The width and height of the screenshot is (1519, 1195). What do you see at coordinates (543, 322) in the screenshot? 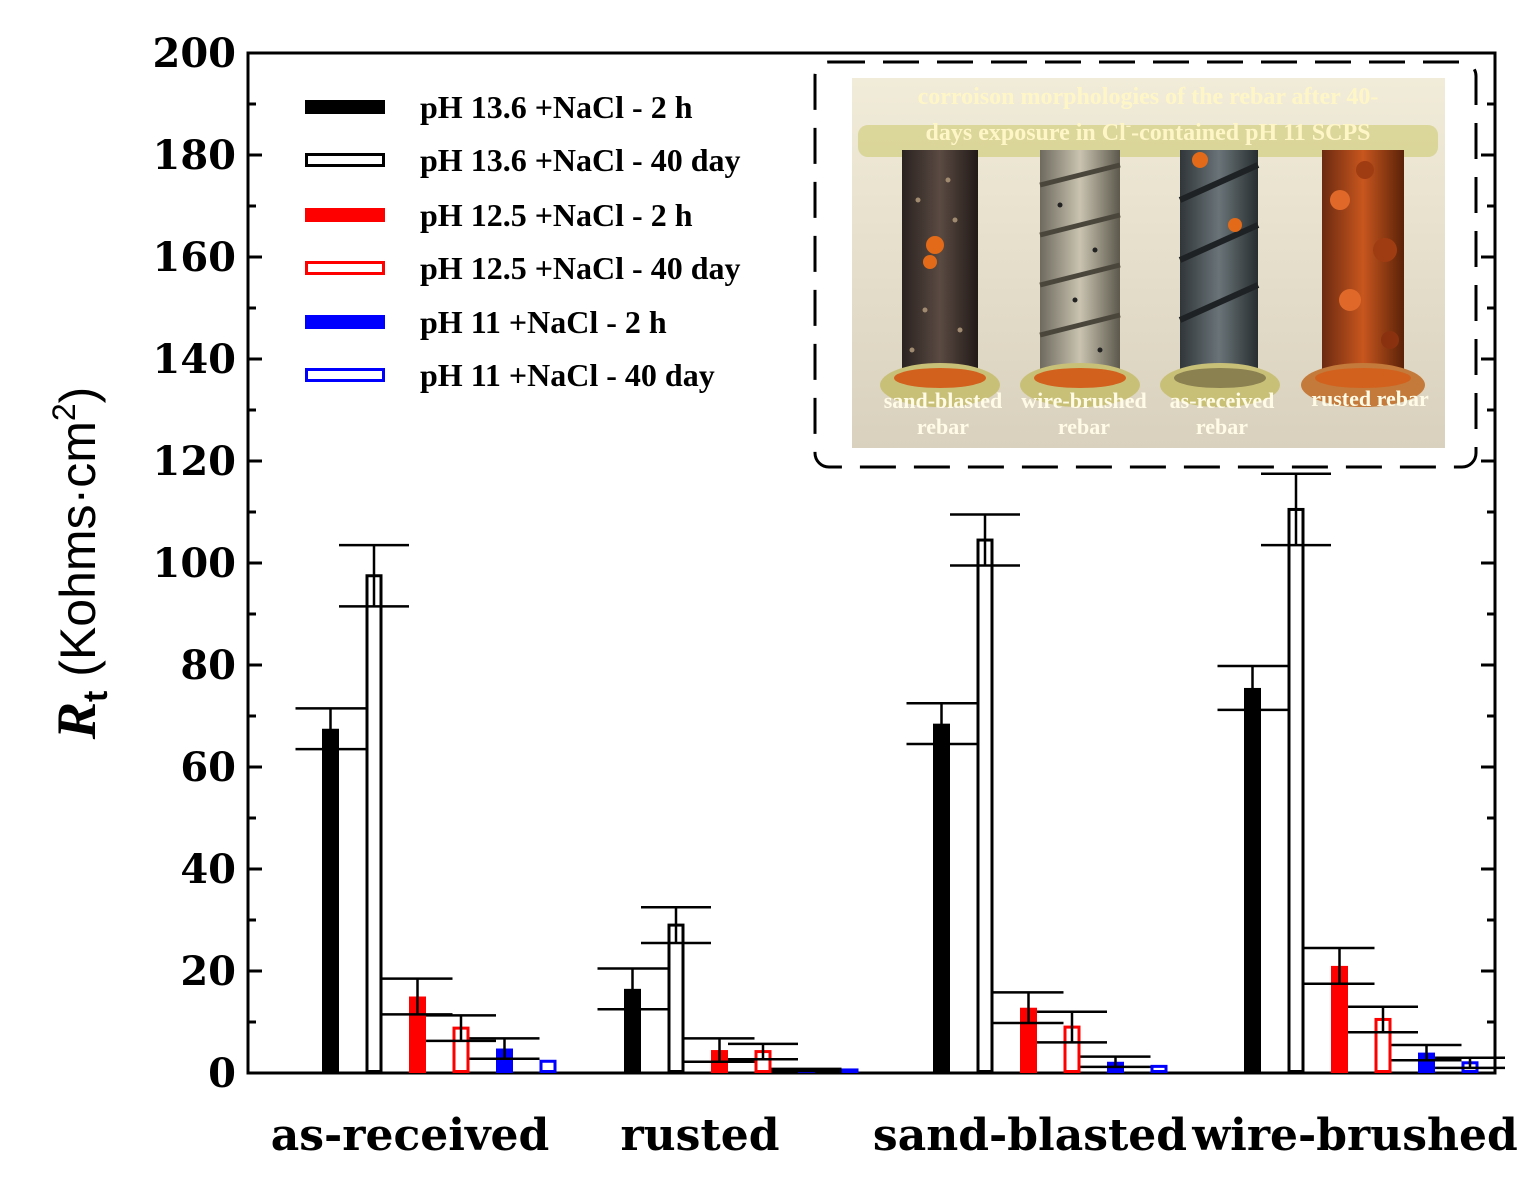
I see `legend-label-s4: pH 11 +NaCl - 2 h` at bounding box center [543, 322].